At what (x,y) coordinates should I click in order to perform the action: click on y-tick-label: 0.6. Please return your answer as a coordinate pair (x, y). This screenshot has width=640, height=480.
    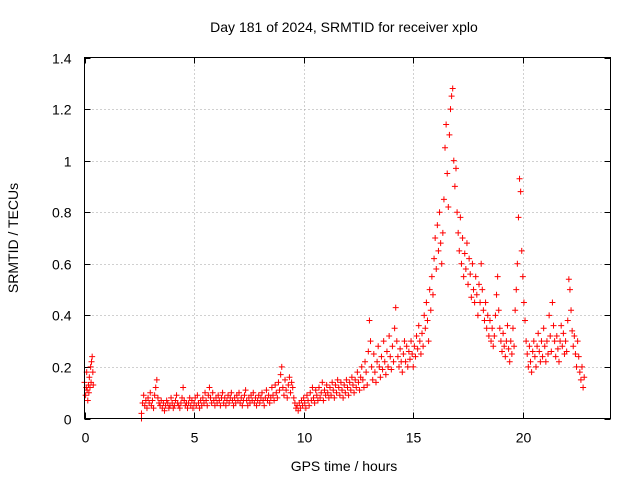
    Looking at the image, I should click on (62, 265).